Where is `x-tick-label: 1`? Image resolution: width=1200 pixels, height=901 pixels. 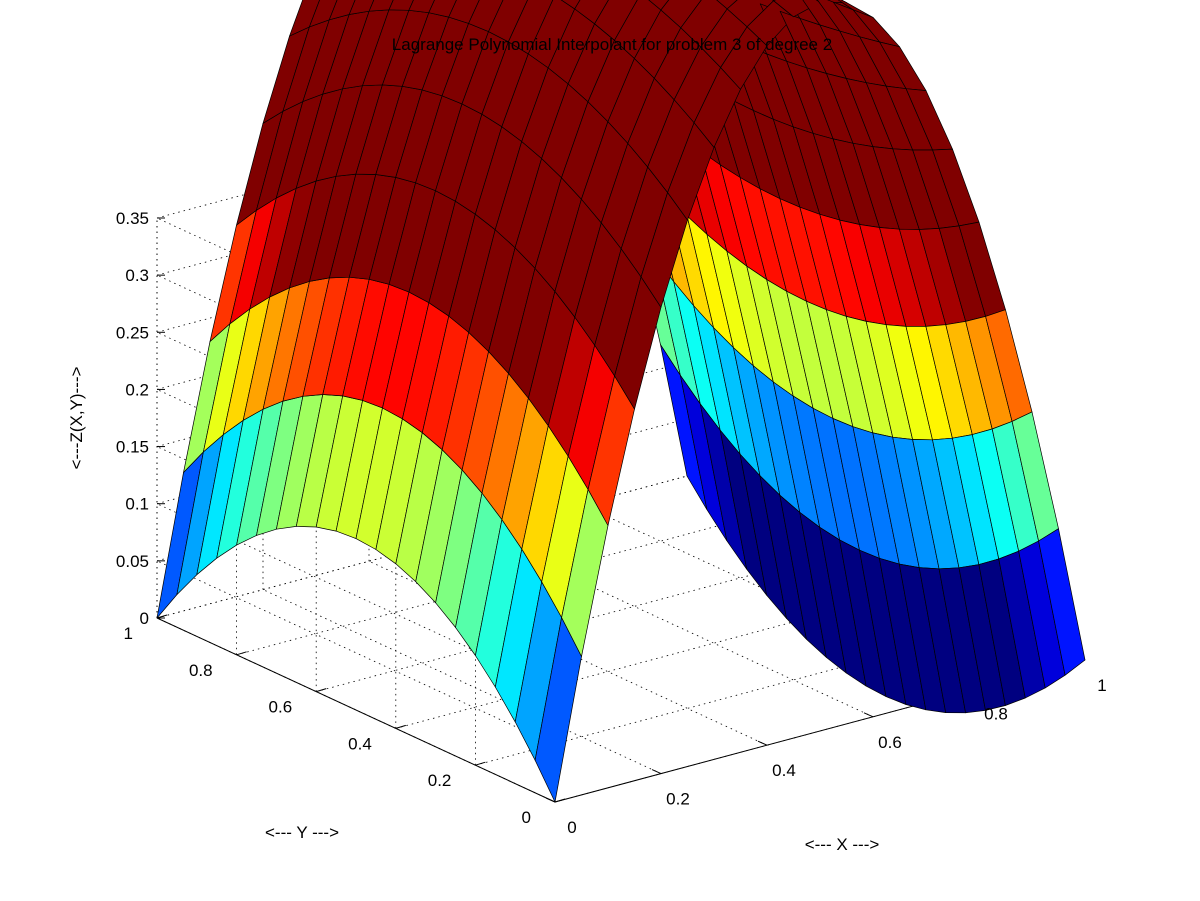 x-tick-label: 1 is located at coordinates (1101, 685).